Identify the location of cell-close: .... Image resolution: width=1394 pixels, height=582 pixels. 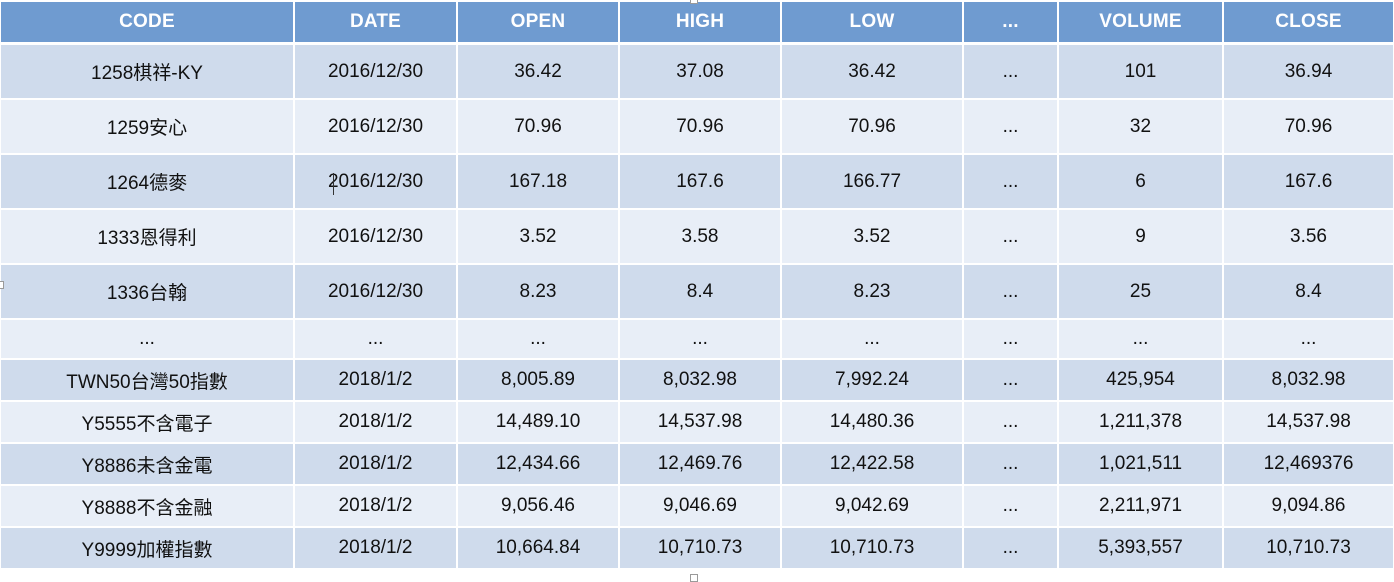
(1308, 339).